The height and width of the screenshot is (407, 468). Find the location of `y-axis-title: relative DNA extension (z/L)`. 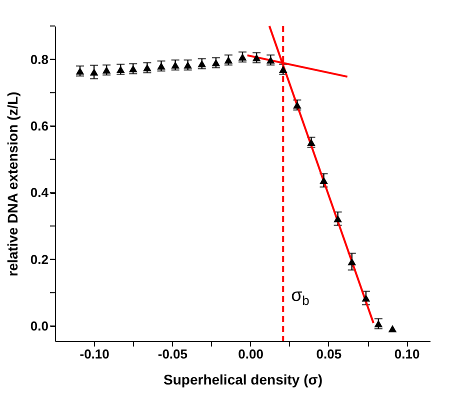

y-axis-title: relative DNA extension (z/L) is located at coordinates (12, 184).